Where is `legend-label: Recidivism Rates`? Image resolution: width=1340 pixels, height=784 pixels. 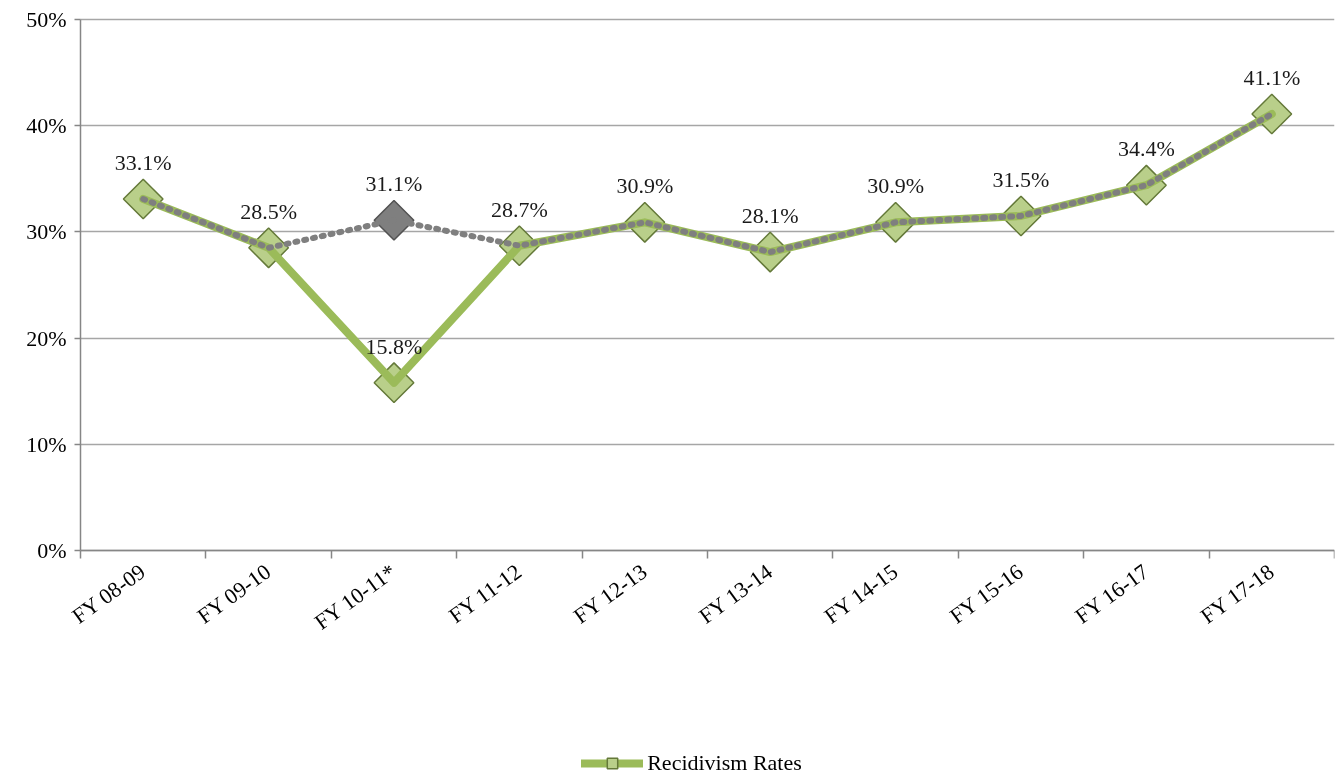 legend-label: Recidivism Rates is located at coordinates (724, 763).